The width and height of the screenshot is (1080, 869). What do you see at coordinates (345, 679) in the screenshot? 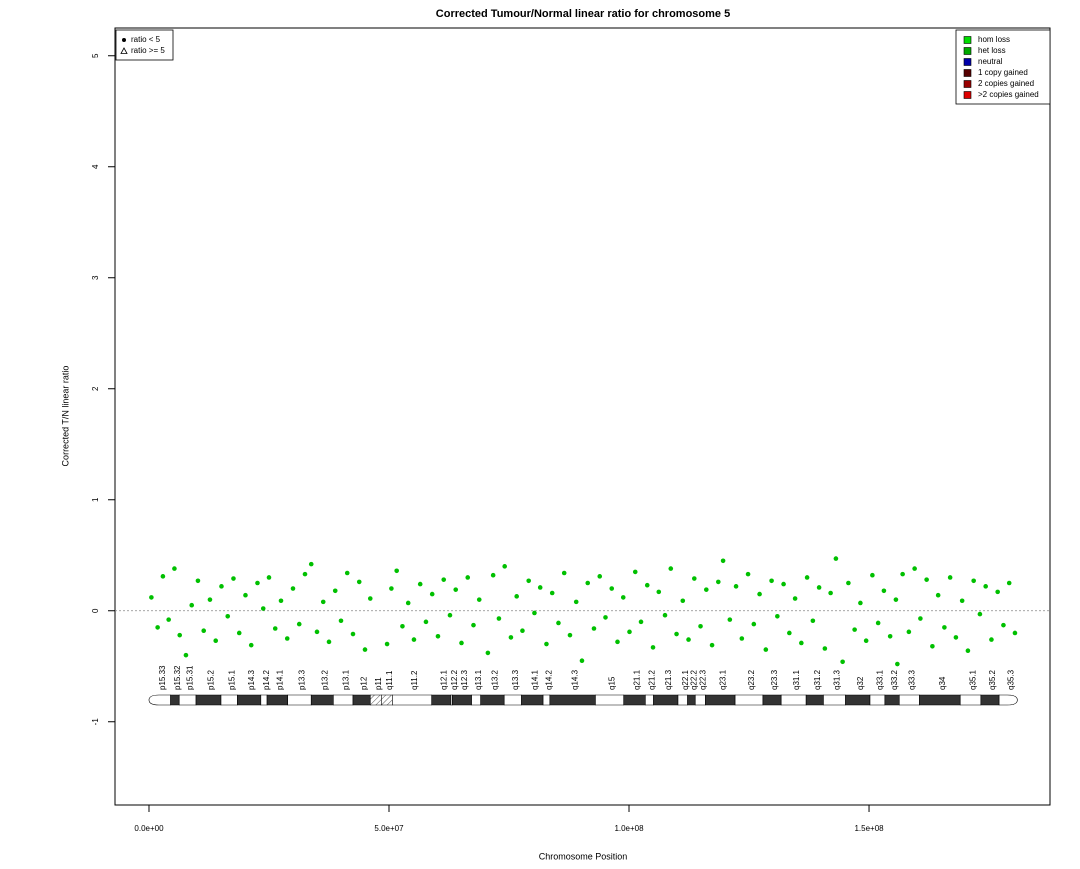
I see `band-label: p13.1` at bounding box center [345, 679].